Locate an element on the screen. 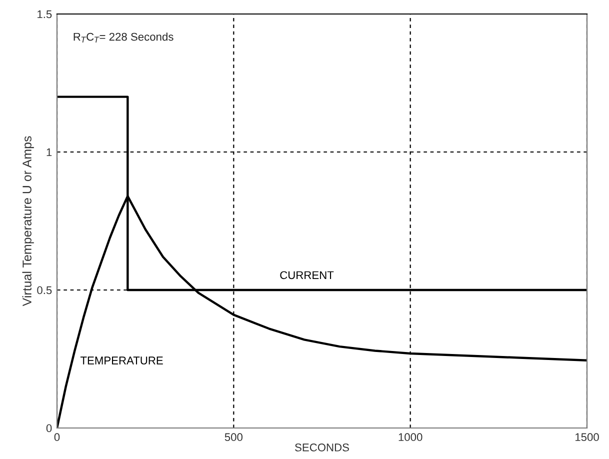 Image resolution: width=609 pixels, height=459 pixels. x-tick-label: 1500 is located at coordinates (587, 437).